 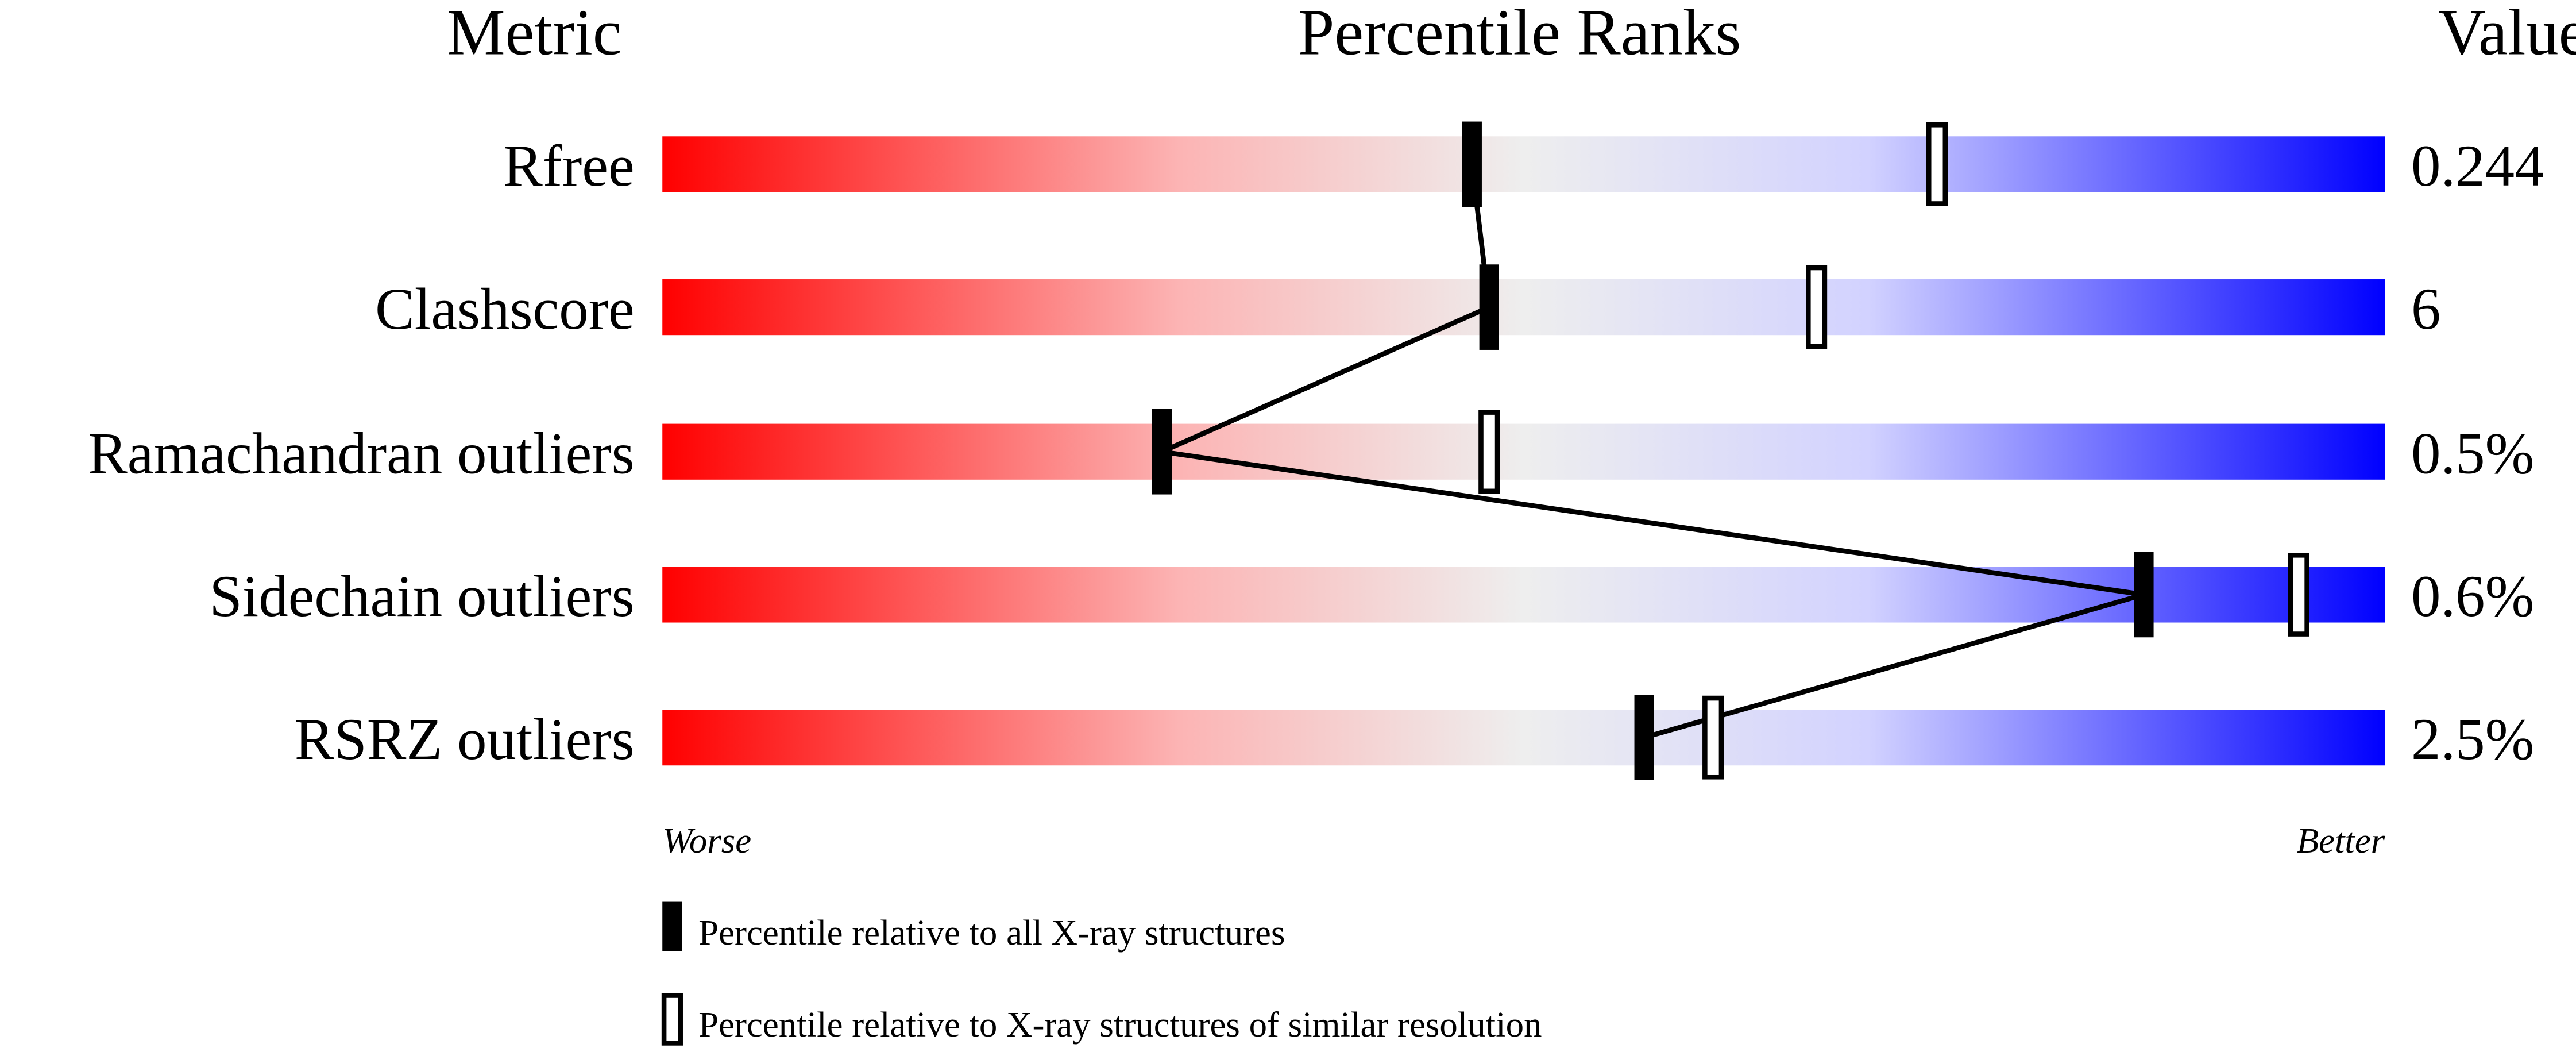 What do you see at coordinates (2425, 309) in the screenshot?
I see `metric-value: 6` at bounding box center [2425, 309].